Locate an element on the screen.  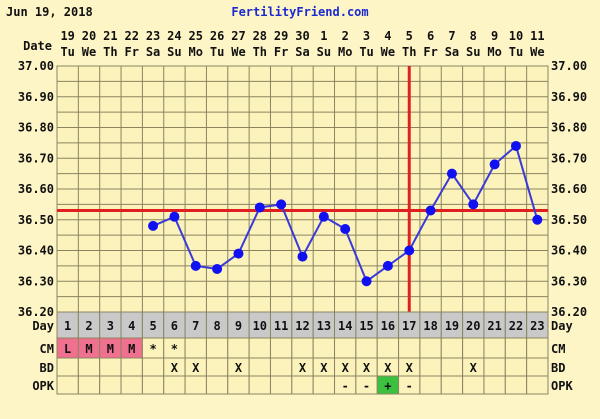
opk-row-label: OPK is located at coordinates (43, 386).